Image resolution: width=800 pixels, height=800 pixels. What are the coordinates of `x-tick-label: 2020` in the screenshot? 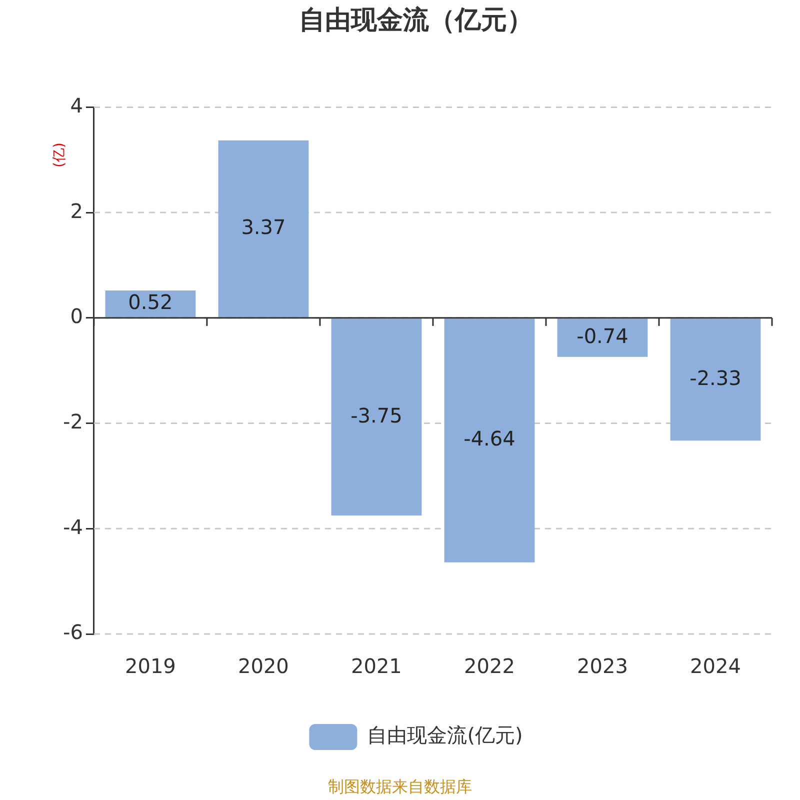 It's located at (263, 666).